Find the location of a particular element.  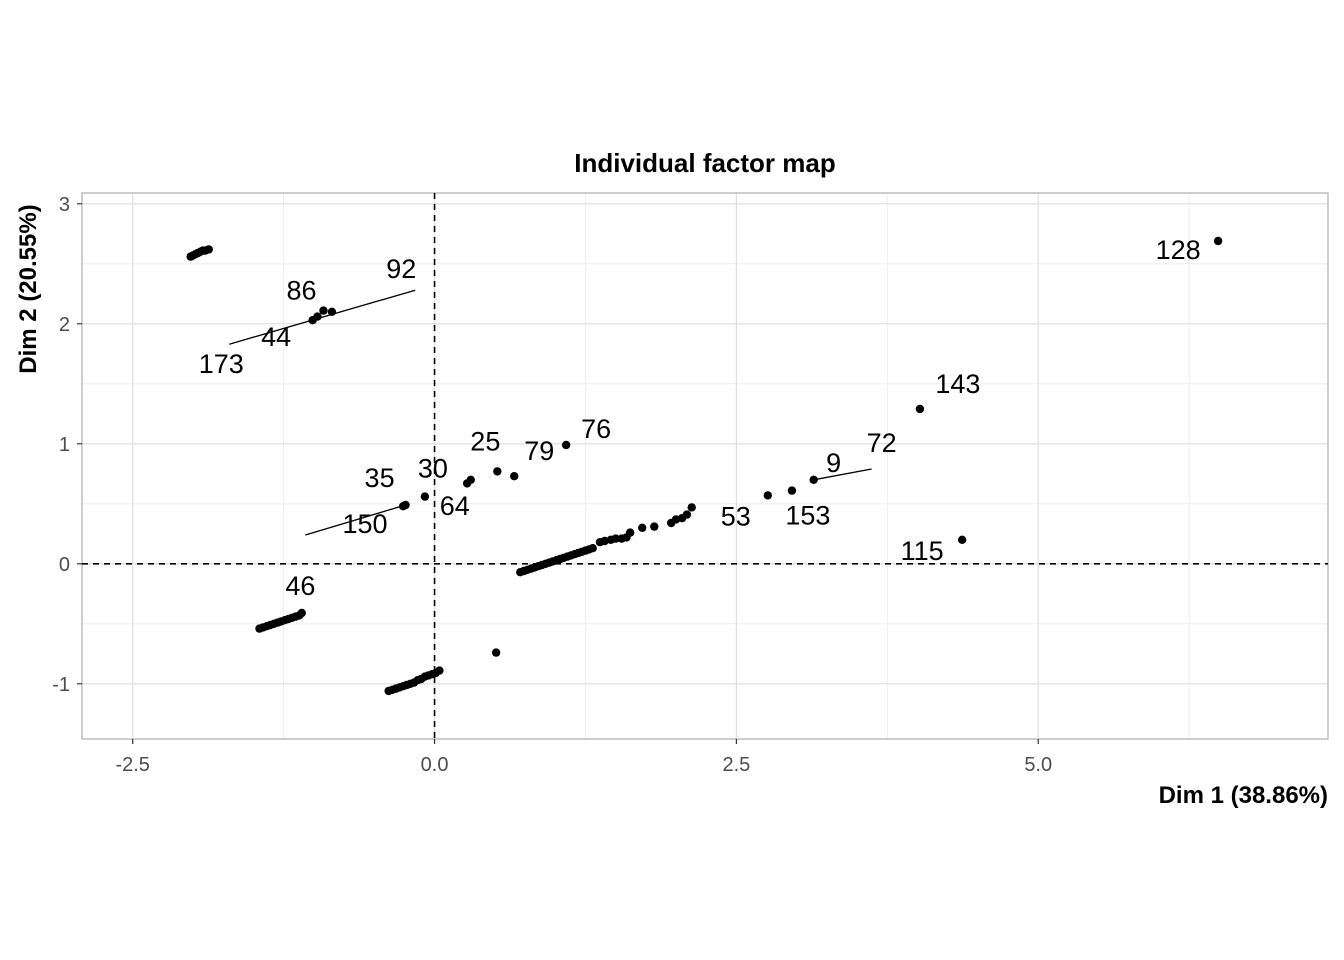

point-label: 128 is located at coordinates (1178, 250).